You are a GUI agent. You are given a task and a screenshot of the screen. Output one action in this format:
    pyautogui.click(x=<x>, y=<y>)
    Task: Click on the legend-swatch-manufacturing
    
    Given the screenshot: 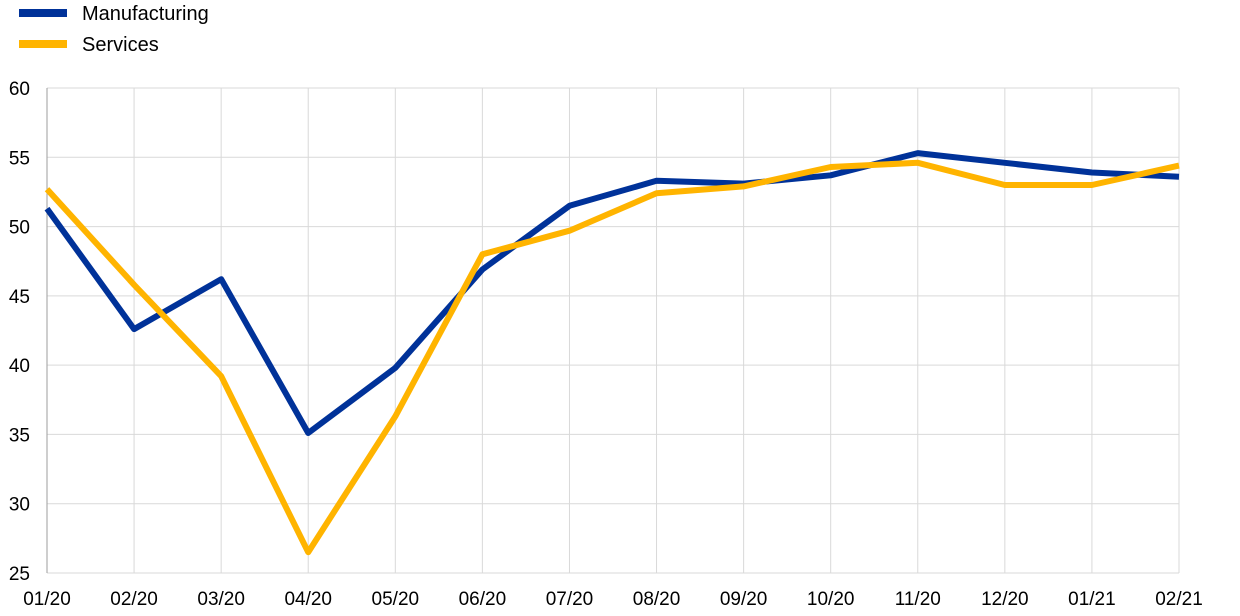 What is the action you would take?
    pyautogui.click(x=43, y=13)
    